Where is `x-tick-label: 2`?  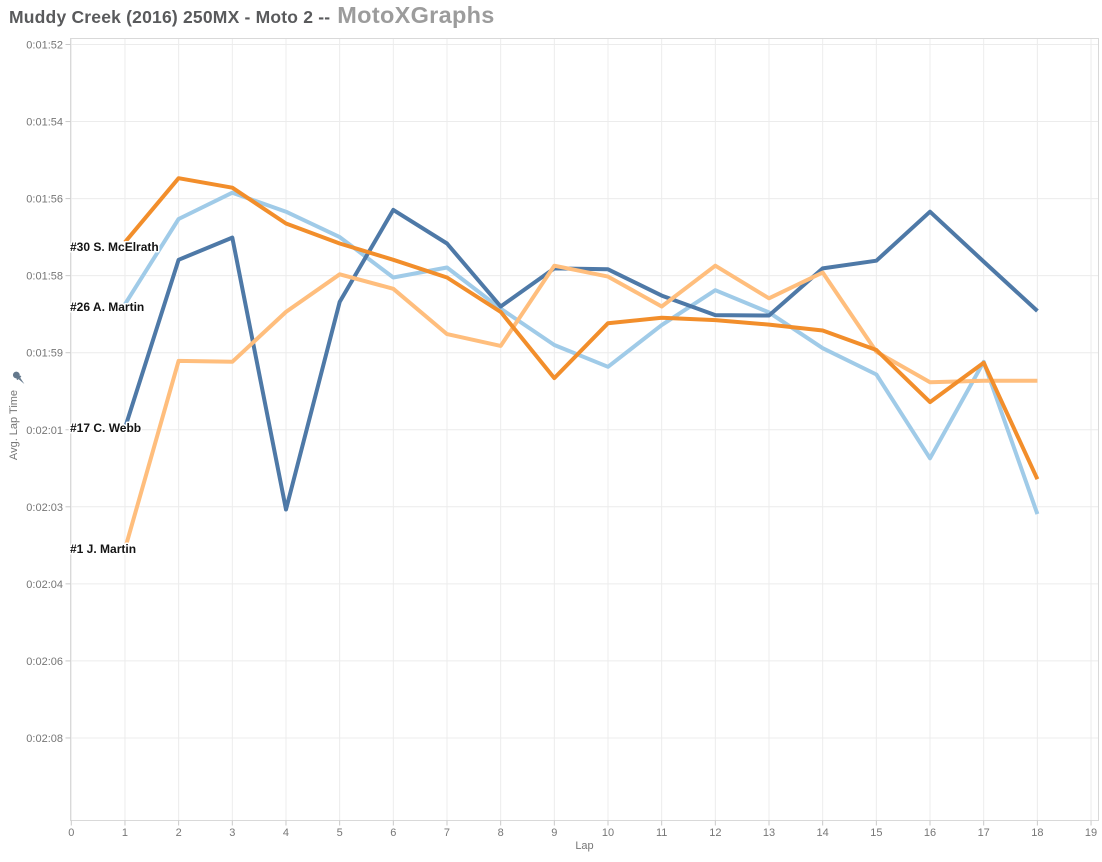 x-tick-label: 2 is located at coordinates (179, 833).